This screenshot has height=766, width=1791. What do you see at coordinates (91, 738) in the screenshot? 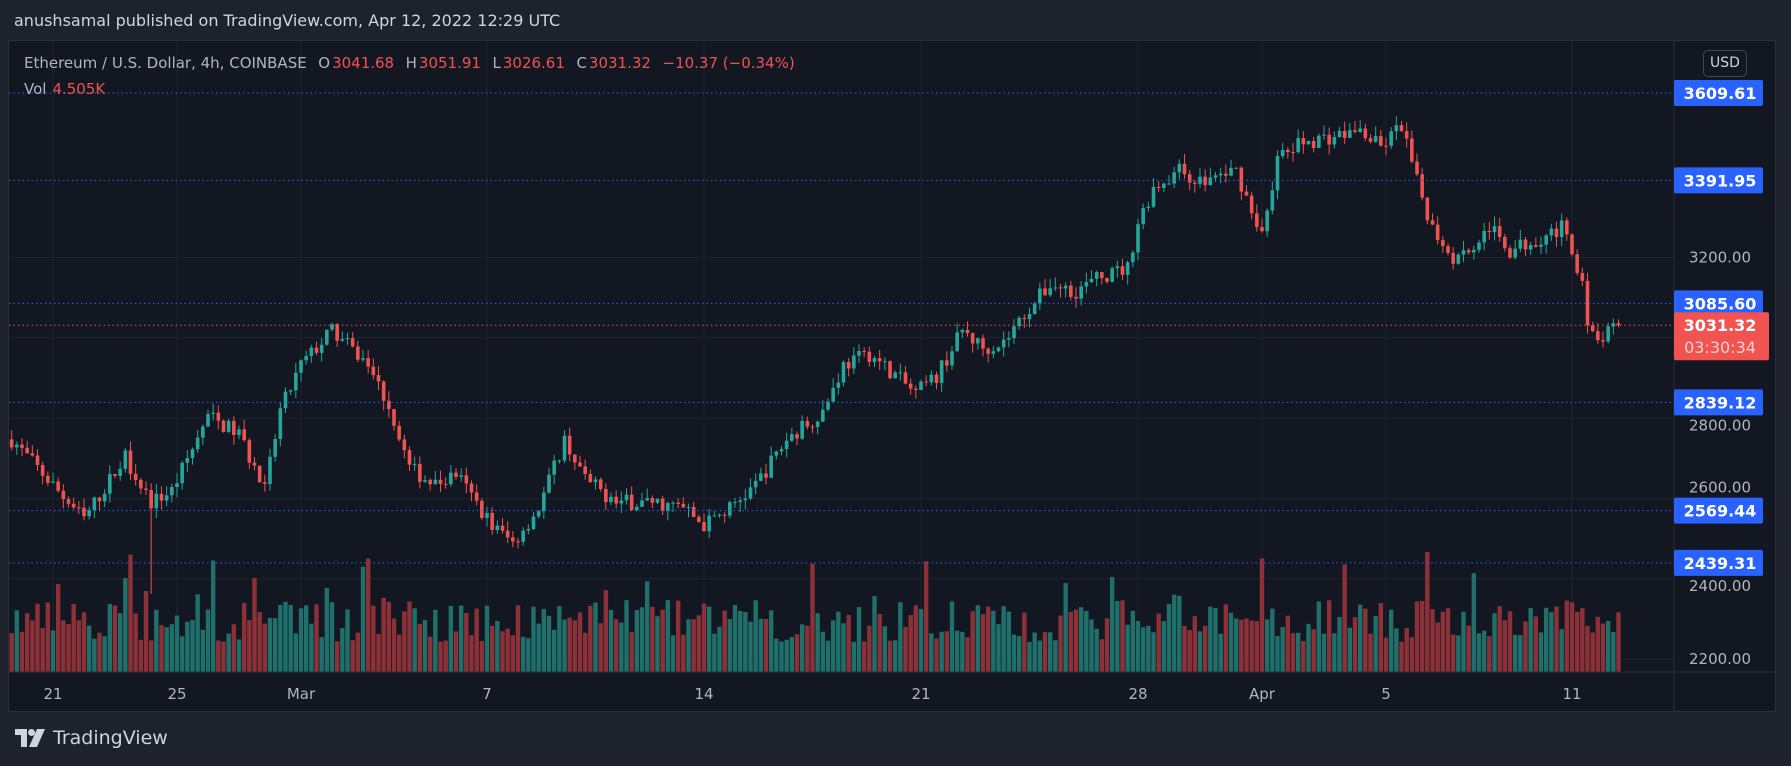
I see `footer-brand: TradingView` at bounding box center [91, 738].